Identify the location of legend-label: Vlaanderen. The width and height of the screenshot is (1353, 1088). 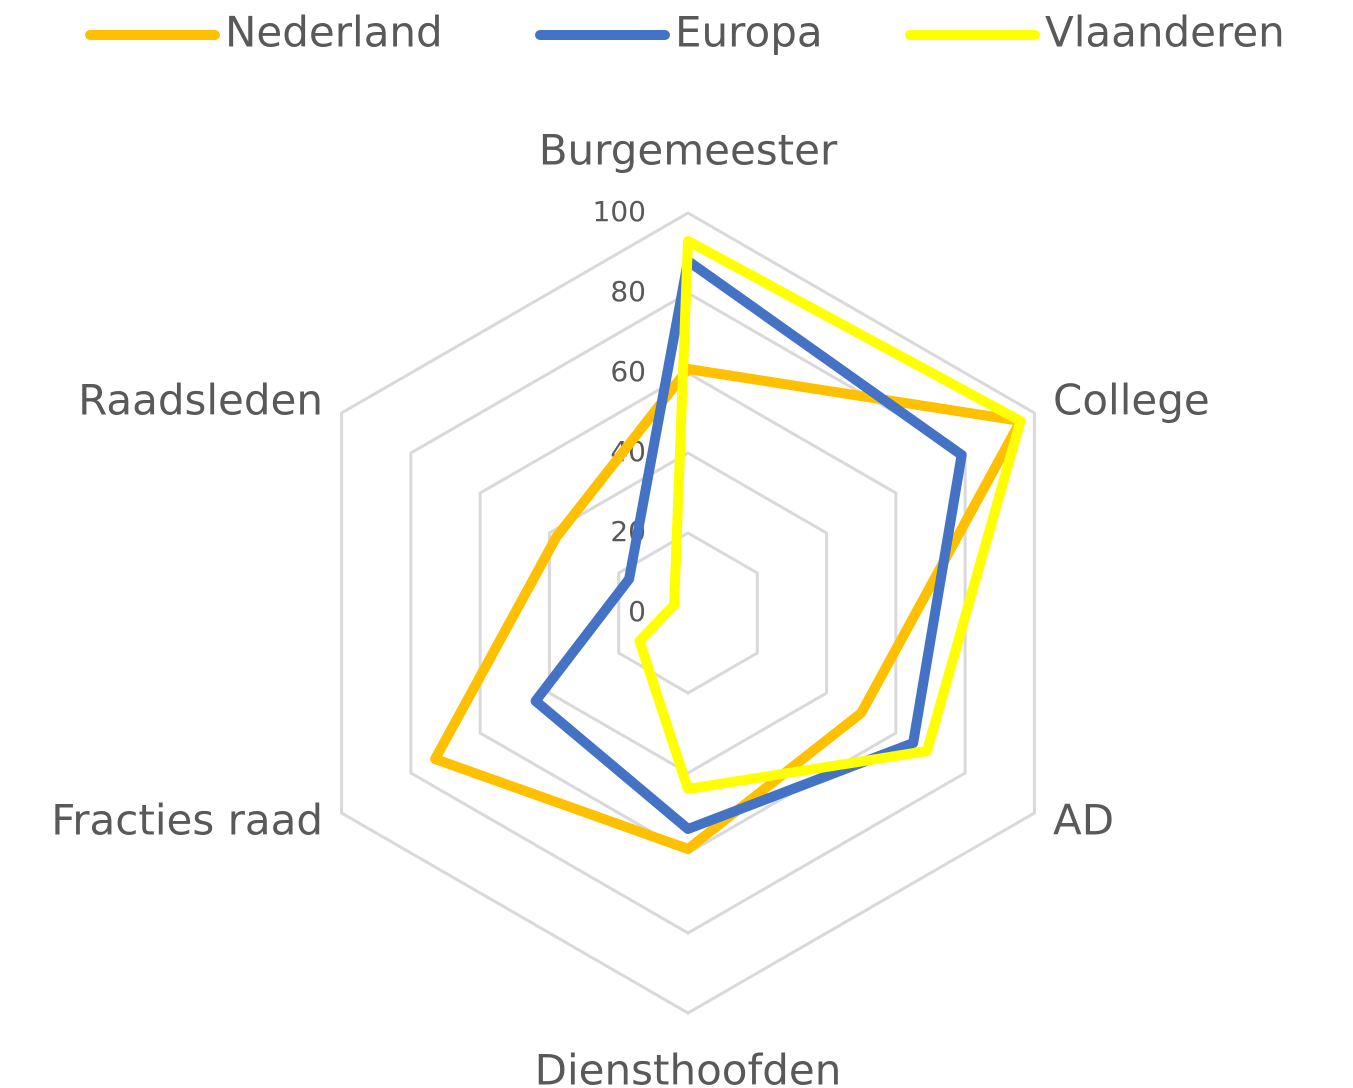
(1165, 32).